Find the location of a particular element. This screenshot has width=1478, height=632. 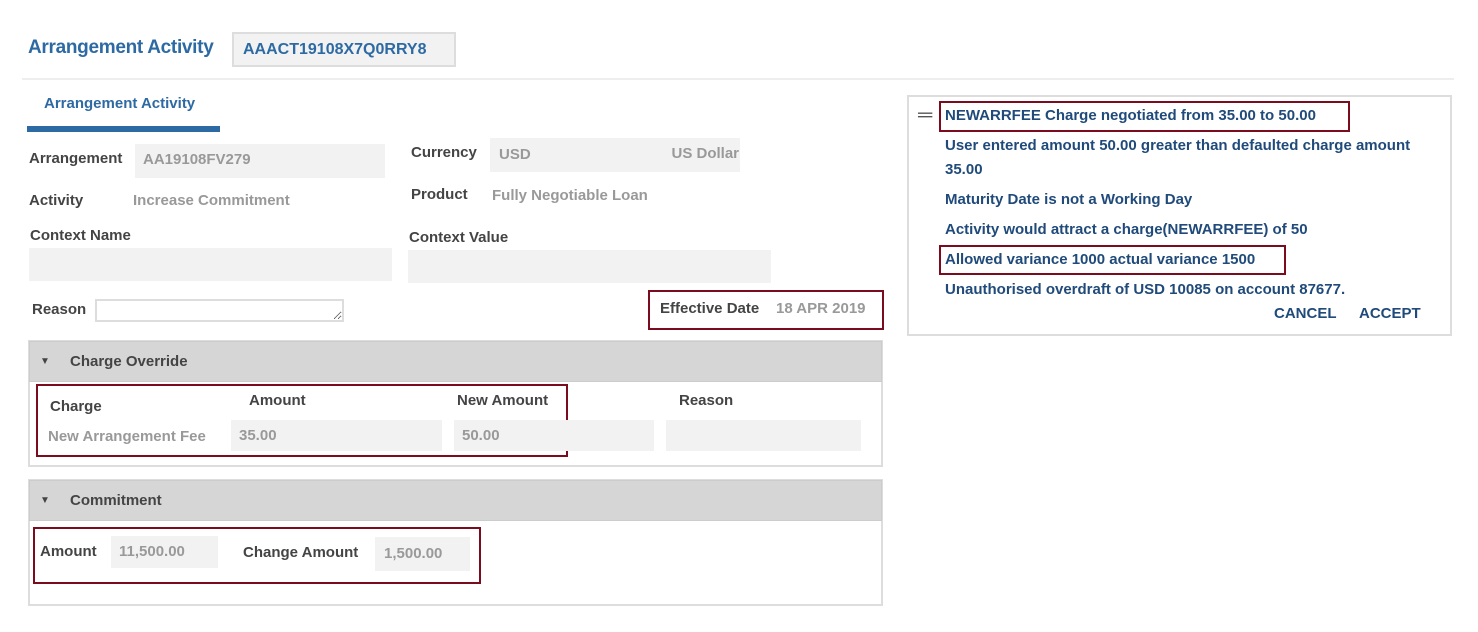

arrangement-label: Arrangement is located at coordinates (76, 158).